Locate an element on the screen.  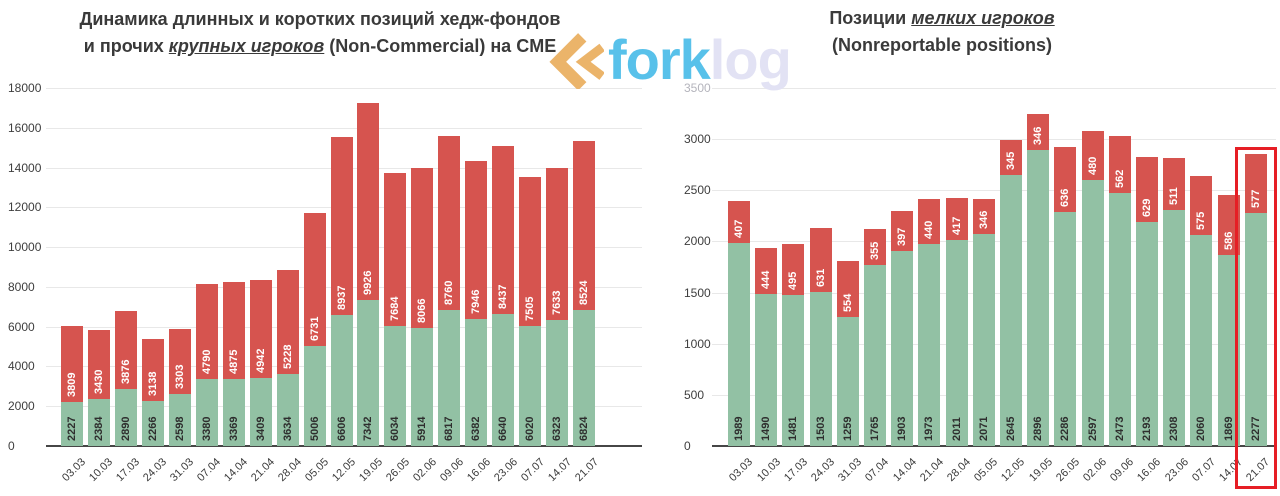
y-tick-label: 18000 is located at coordinates (25, 88).